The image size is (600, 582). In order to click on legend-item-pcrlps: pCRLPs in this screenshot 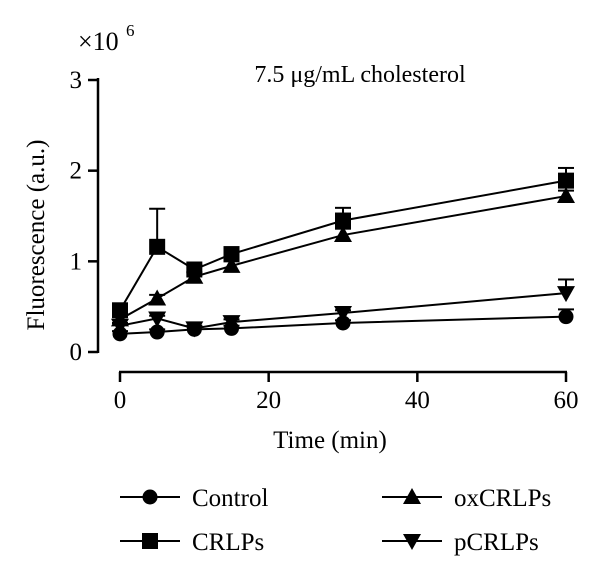, I will do `click(460, 542)`.